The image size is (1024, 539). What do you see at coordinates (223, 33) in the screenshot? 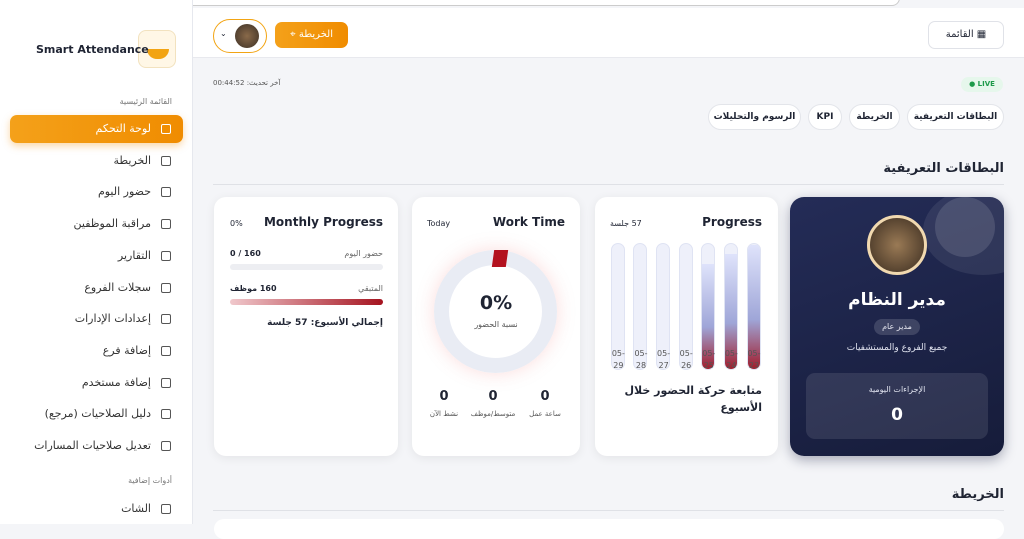
I see `caret: ⌄` at bounding box center [223, 33].